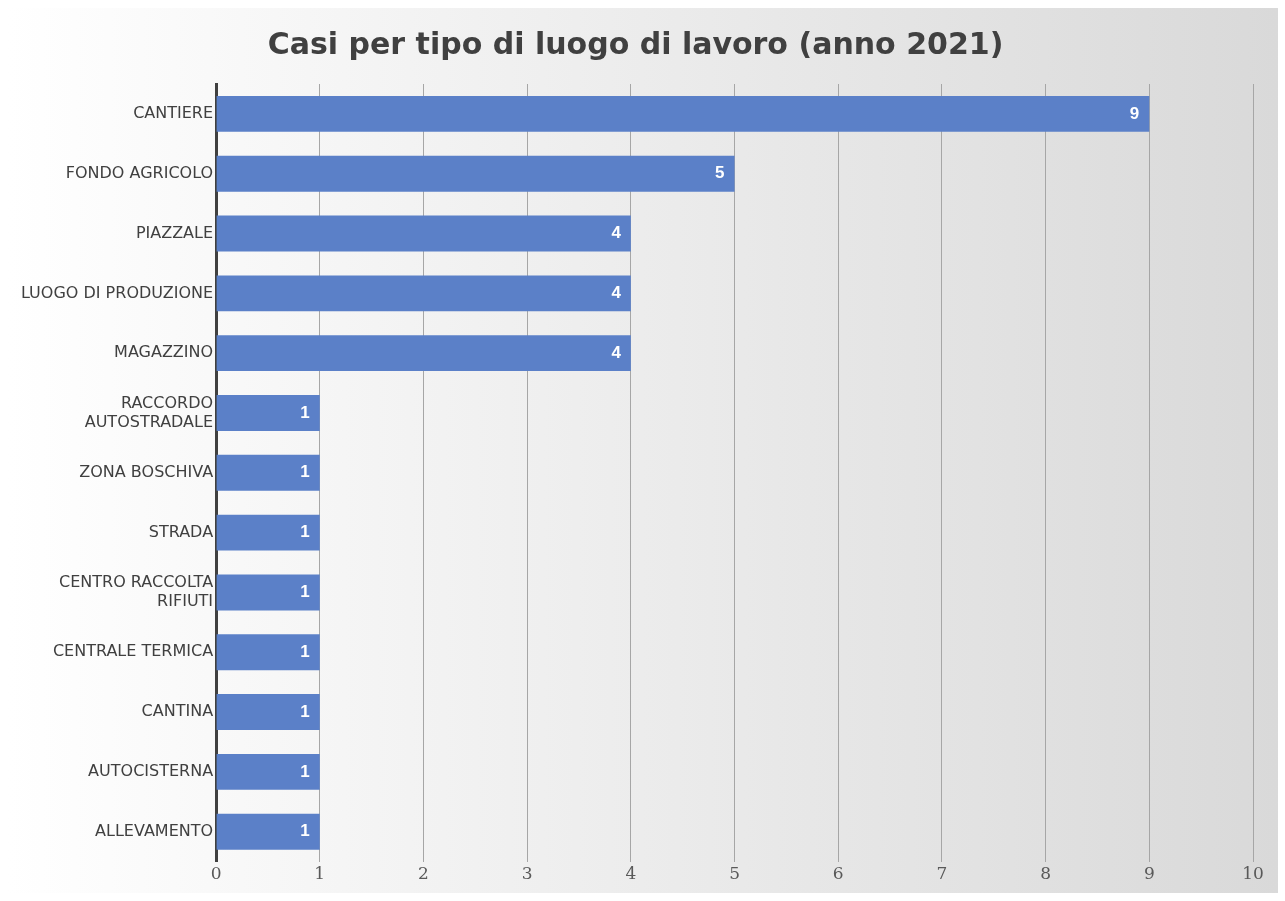 The width and height of the screenshot is (1285, 901). What do you see at coordinates (146, 471) in the screenshot?
I see `y-tick-label: ZONA BOSCHIVA` at bounding box center [146, 471].